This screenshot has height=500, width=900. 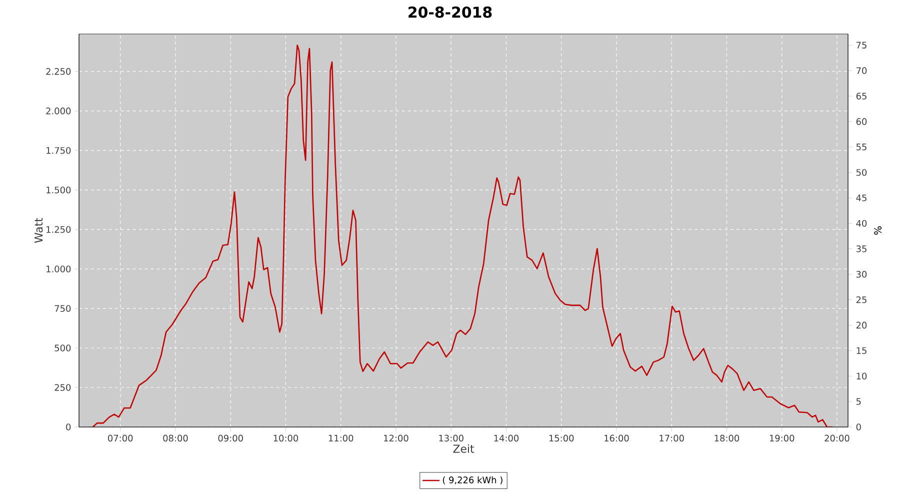 What do you see at coordinates (858, 427) in the screenshot?
I see `y2-tick-label: 0` at bounding box center [858, 427].